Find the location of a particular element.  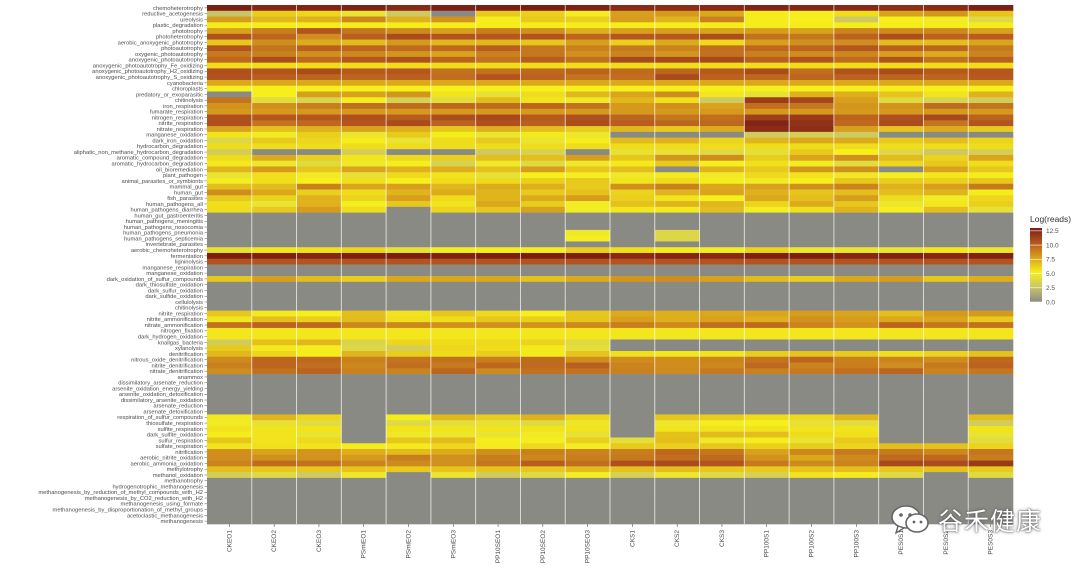

y-tick-label: plastic_degradation is located at coordinates (178, 26).